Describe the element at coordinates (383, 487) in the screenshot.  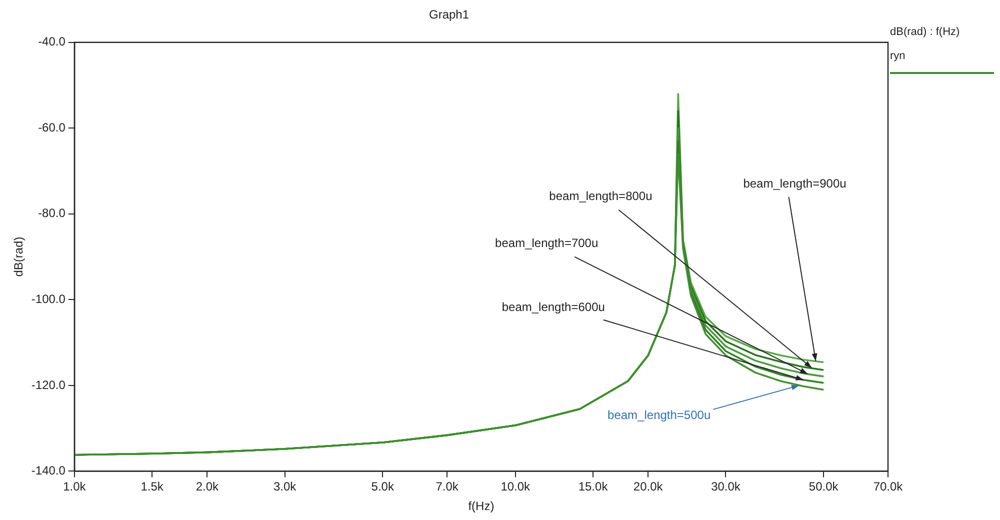
I see `x-tick-label: 5.0k` at that location.